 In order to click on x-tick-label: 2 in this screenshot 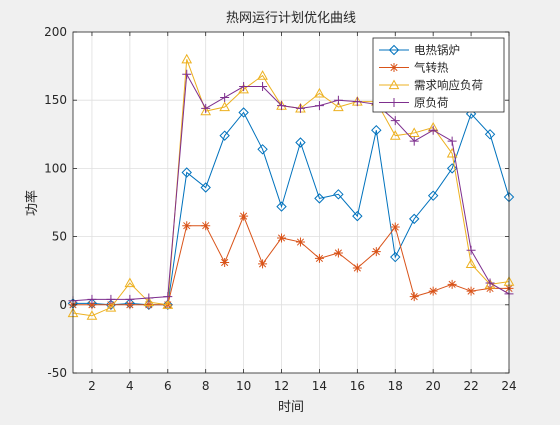, I will do `click(92, 386)`.